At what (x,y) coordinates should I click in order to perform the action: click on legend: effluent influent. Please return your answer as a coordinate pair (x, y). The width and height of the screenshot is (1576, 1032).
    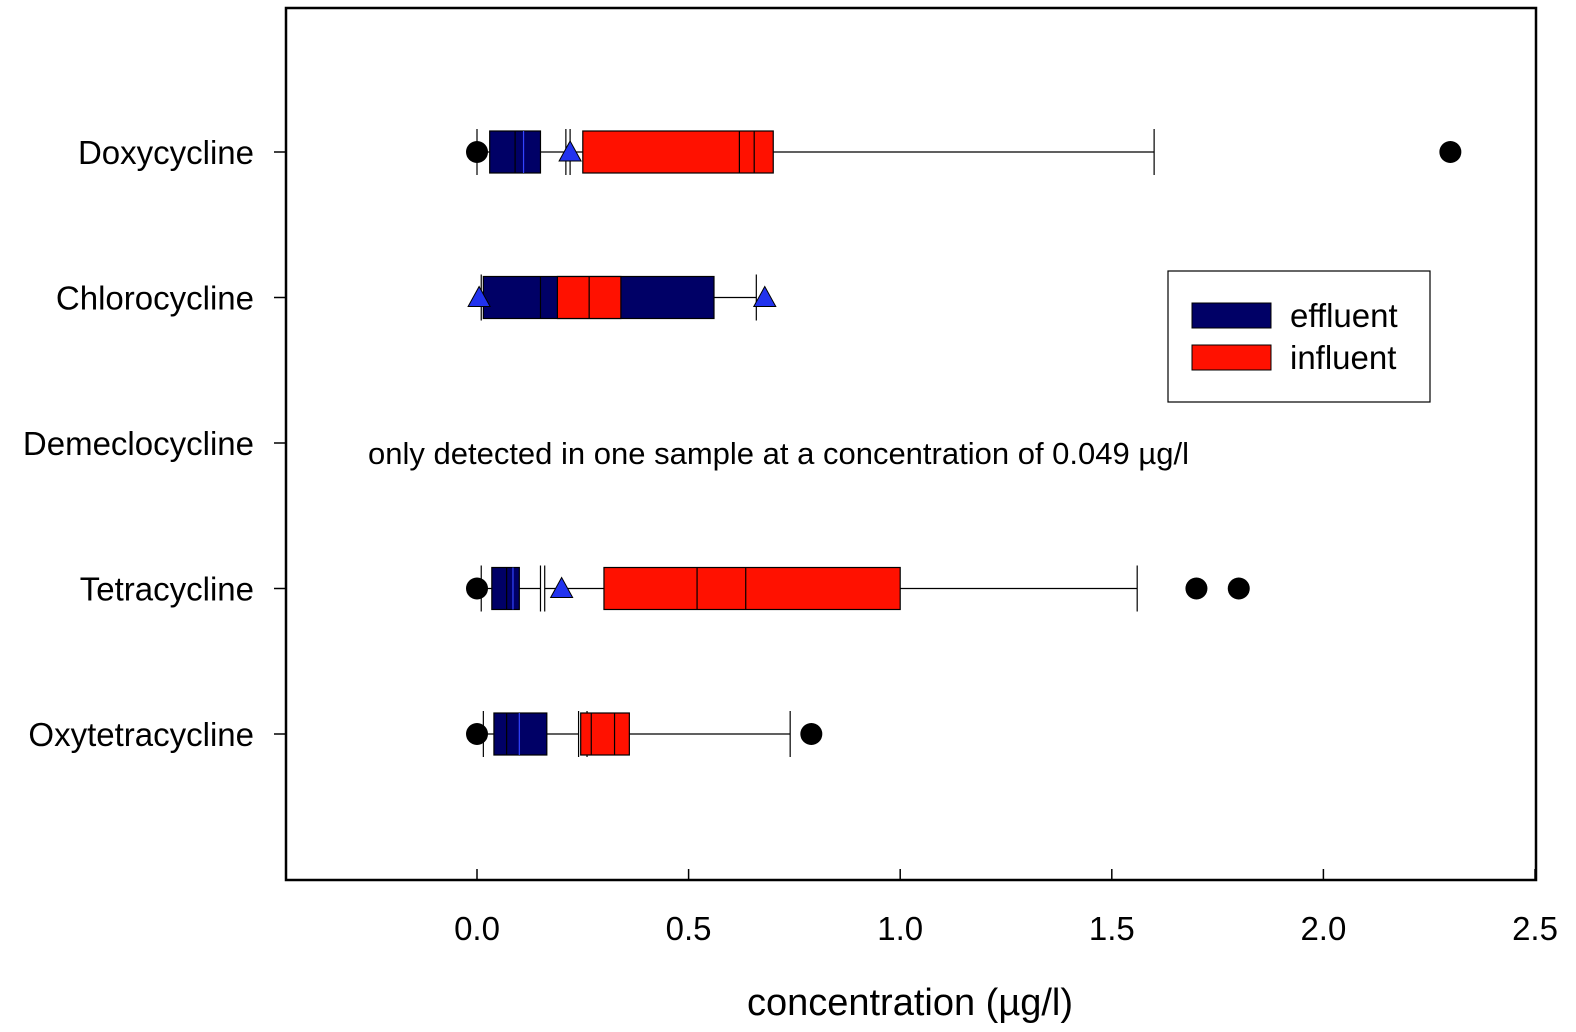
    Looking at the image, I should click on (1299, 336).